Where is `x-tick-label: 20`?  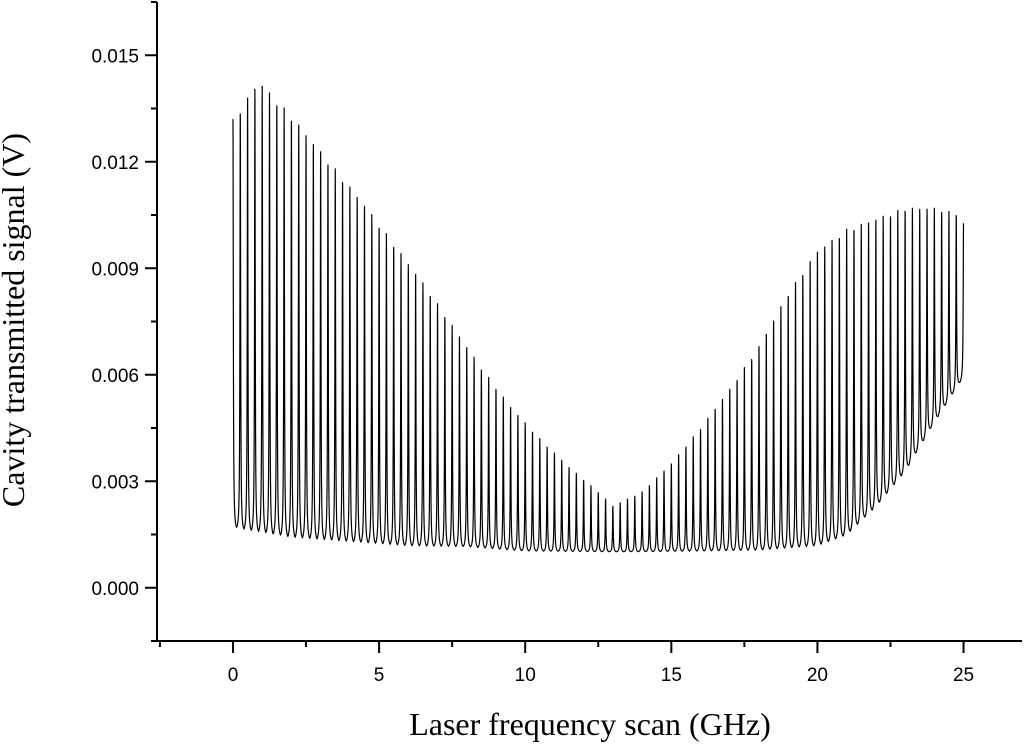 x-tick-label: 20 is located at coordinates (817, 675).